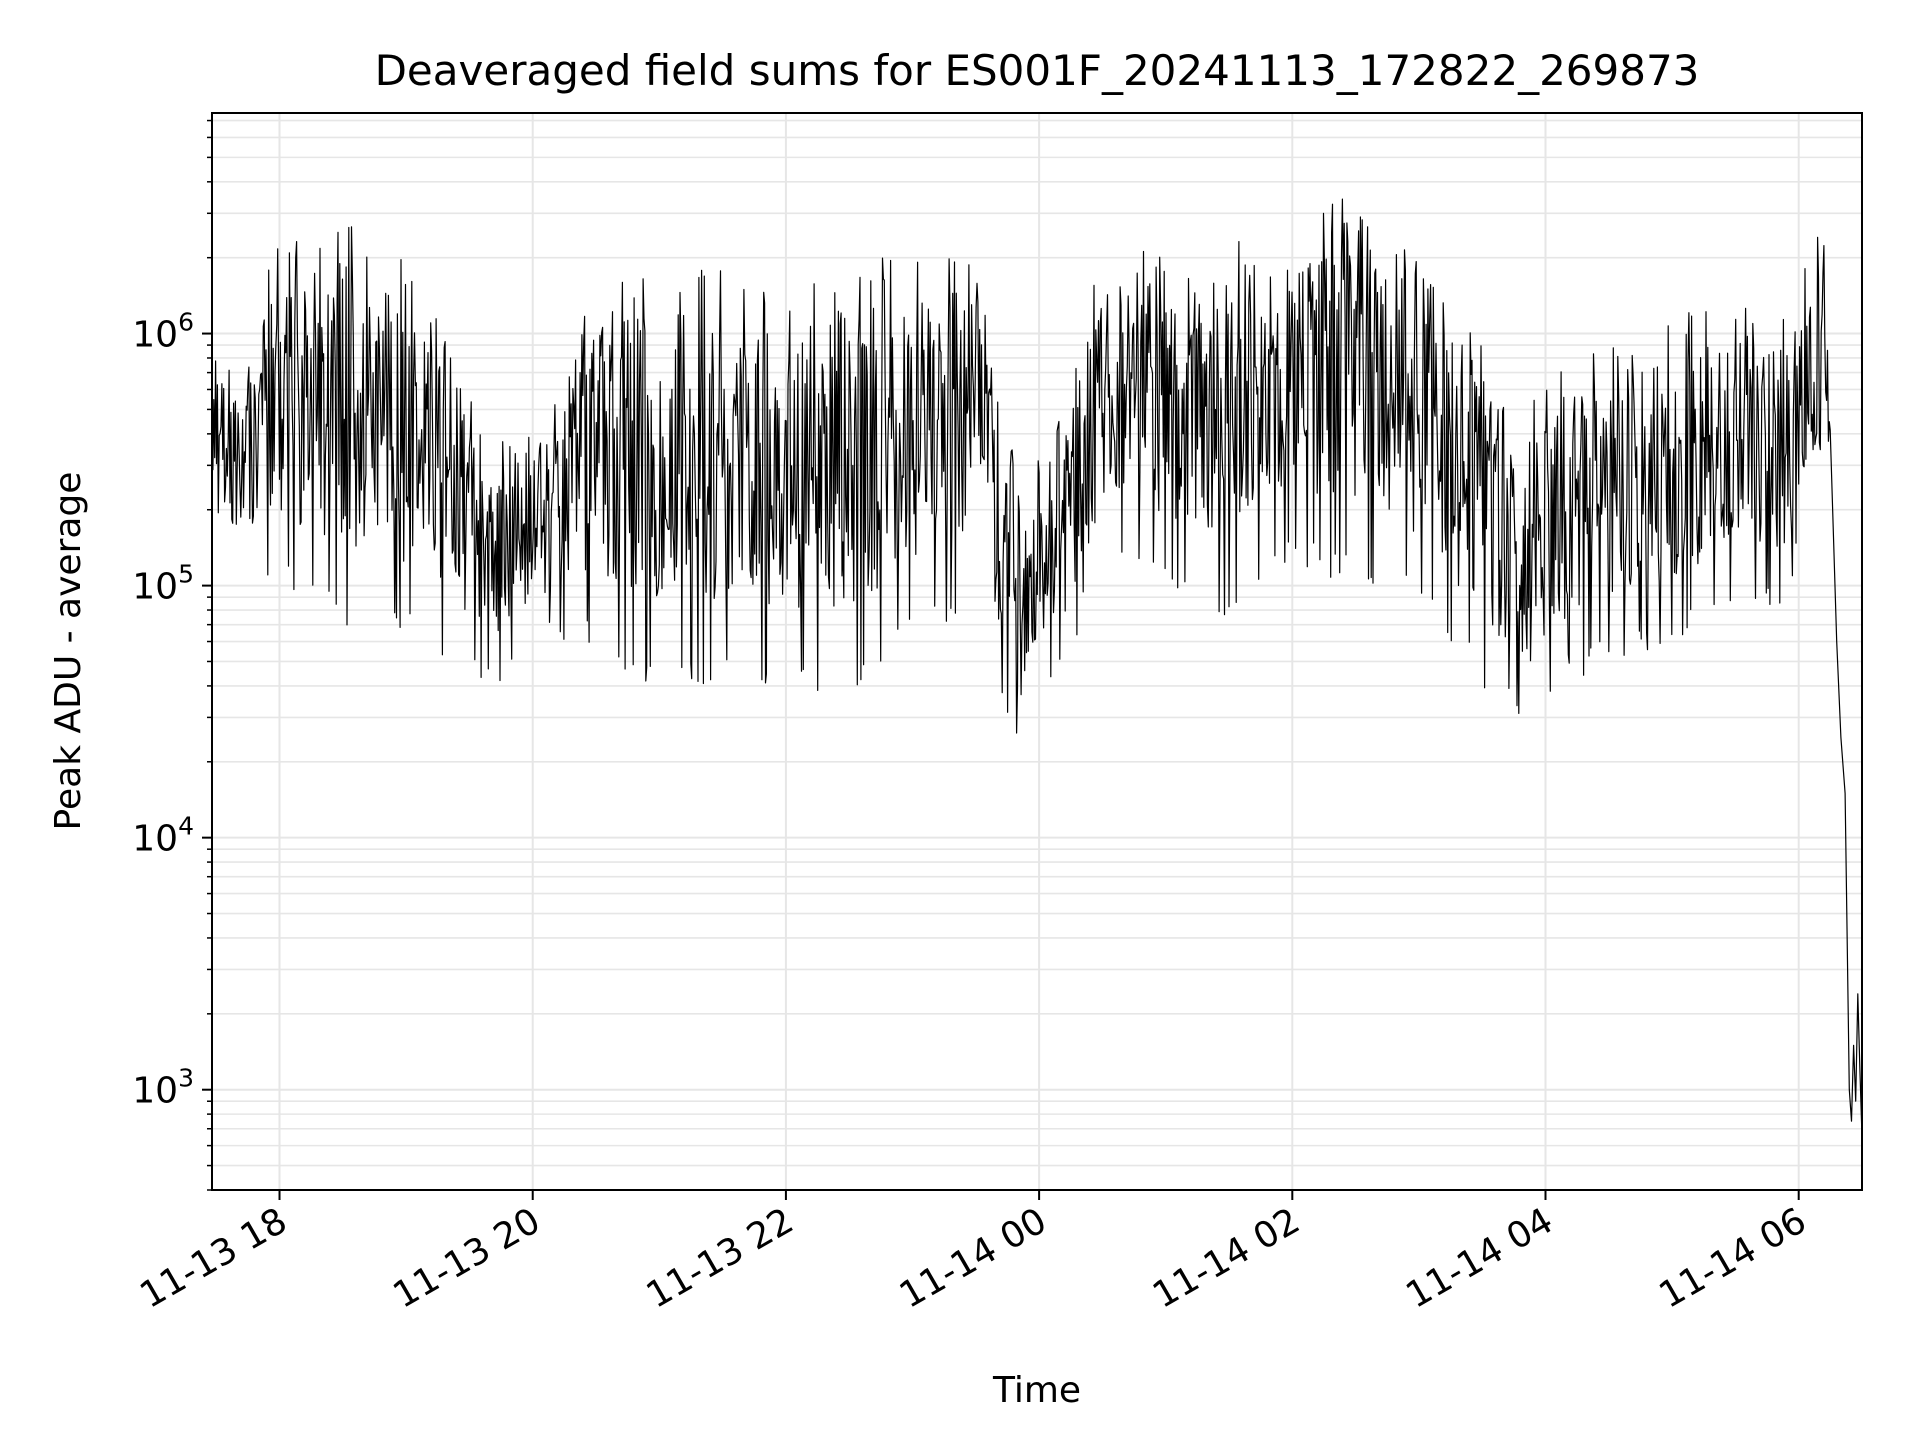 The width and height of the screenshot is (1920, 1440). Describe the element at coordinates (163, 1088) in the screenshot. I see `y-tick-label: 10³` at that location.